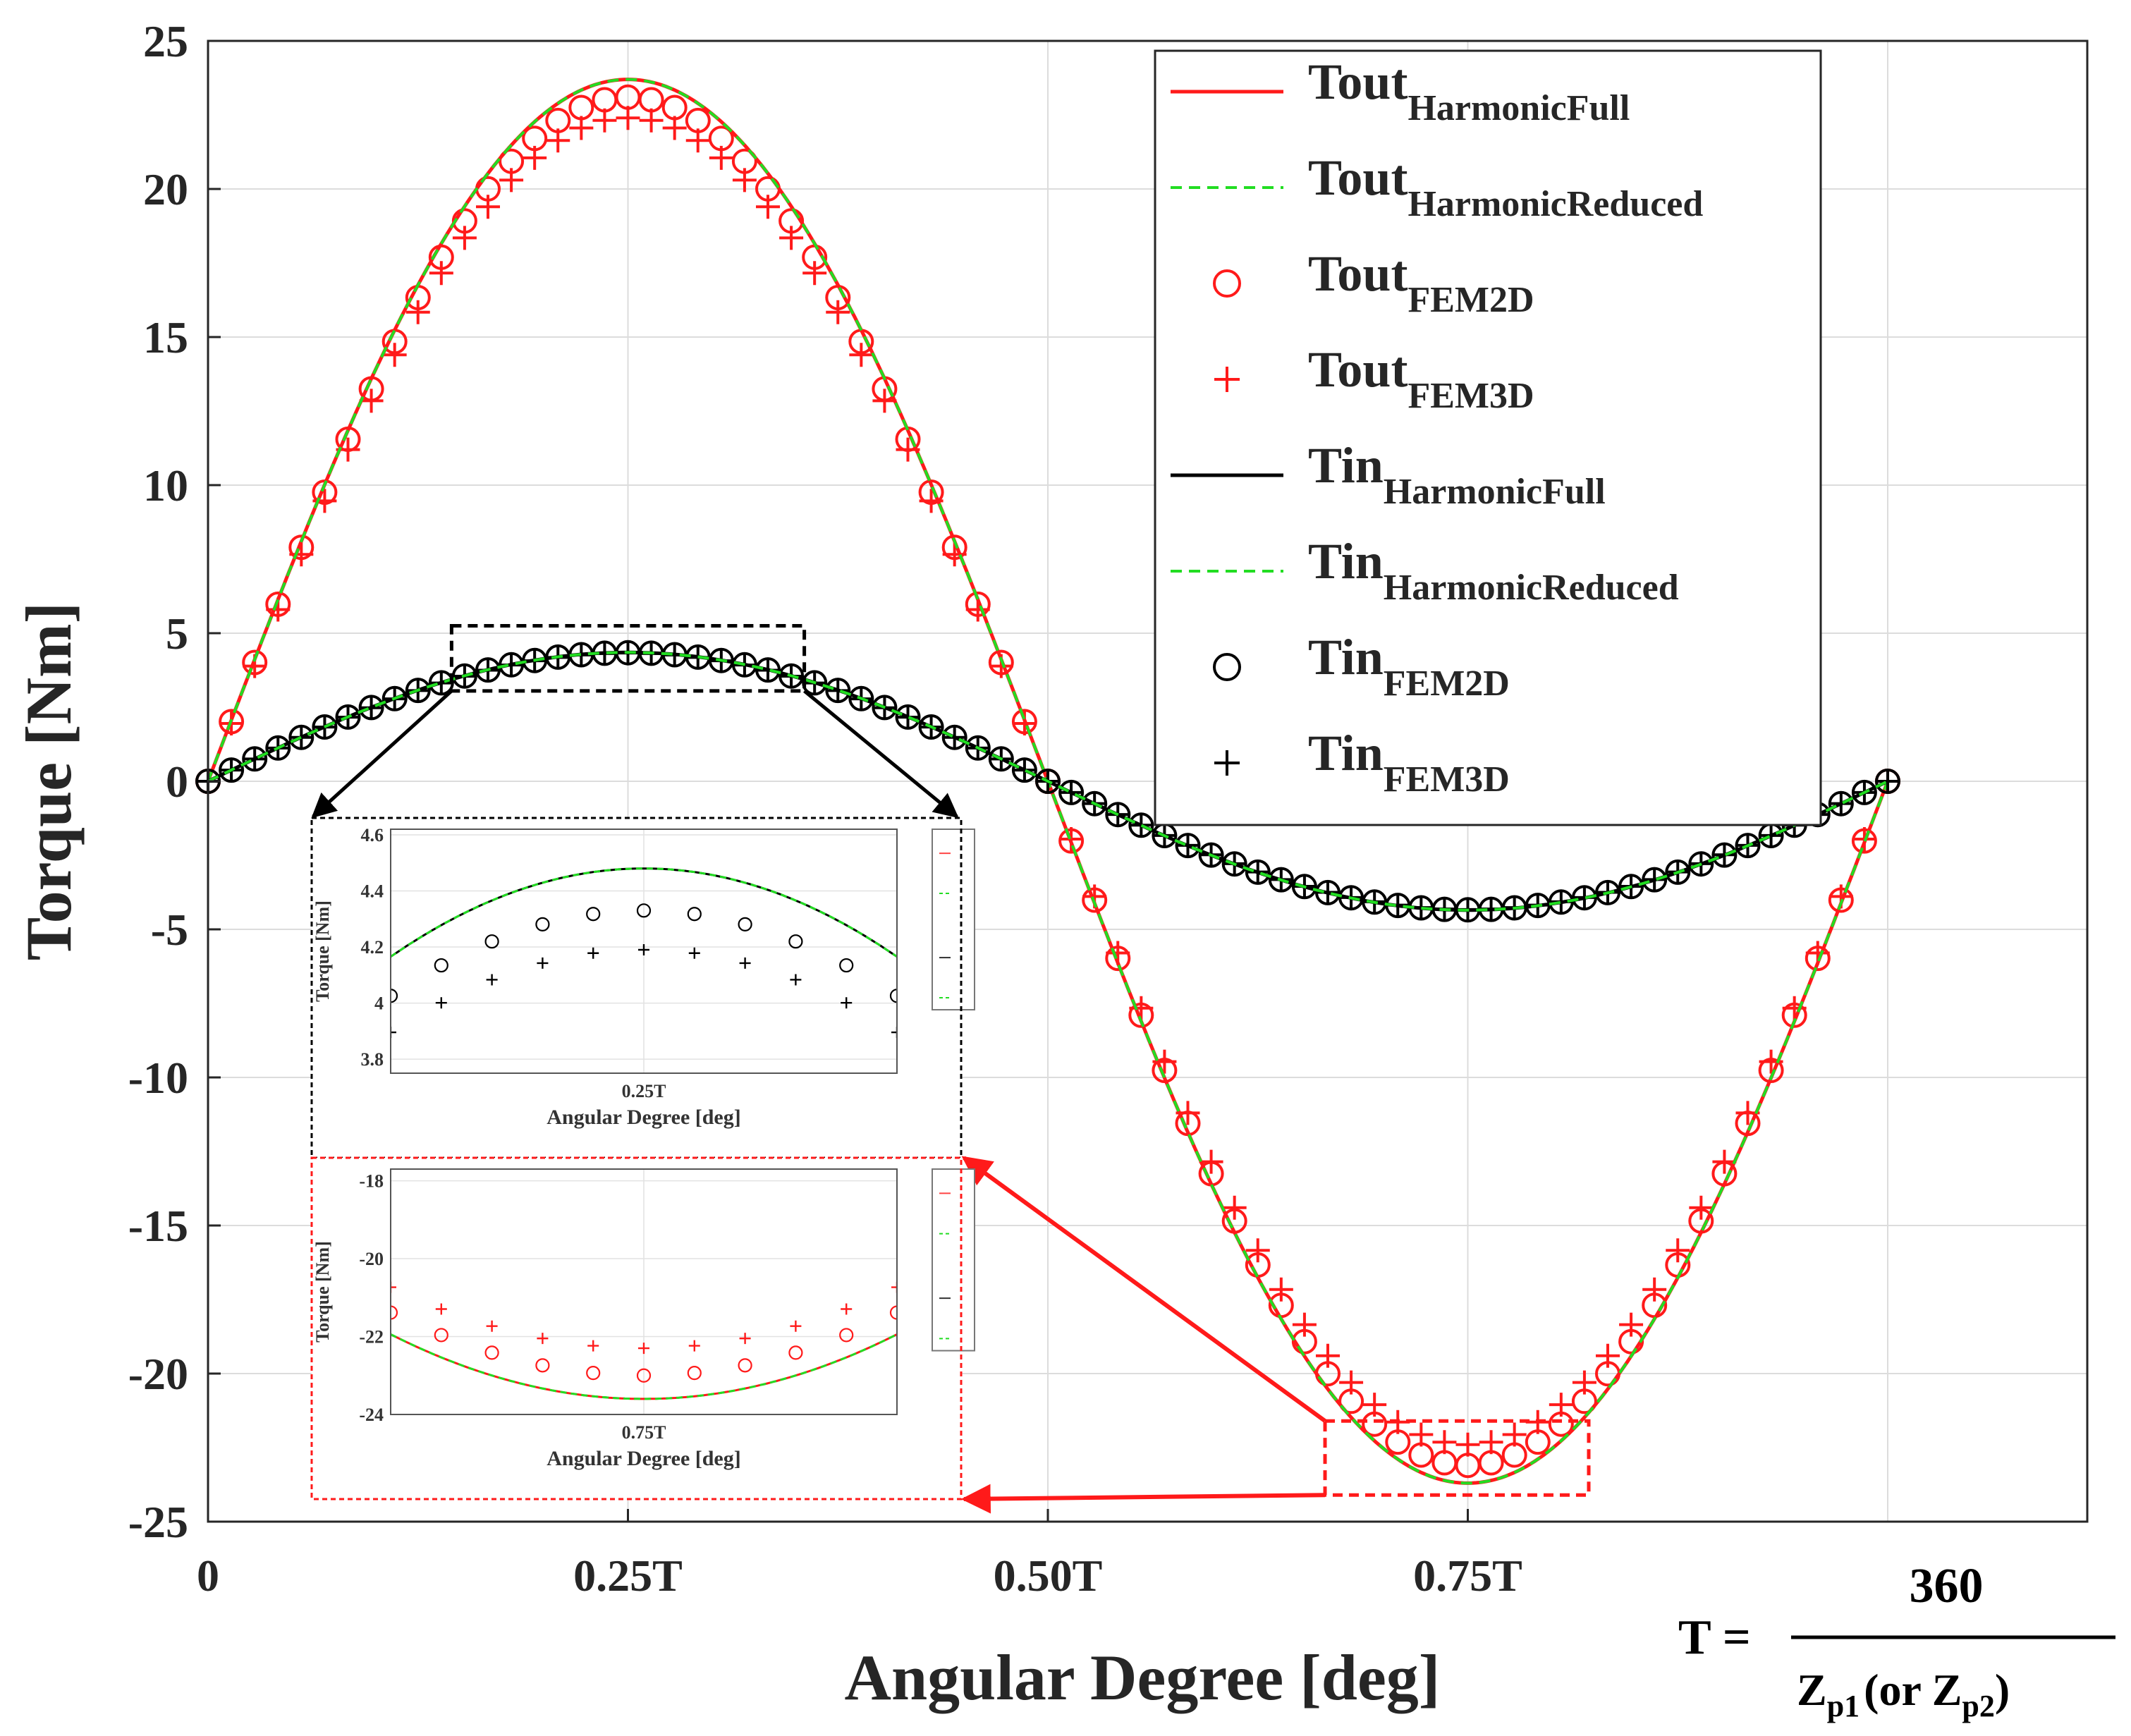 Image resolution: width=2131 pixels, height=1736 pixels. Describe the element at coordinates (165, 189) in the screenshot. I see `y-tick-label: 20` at that location.